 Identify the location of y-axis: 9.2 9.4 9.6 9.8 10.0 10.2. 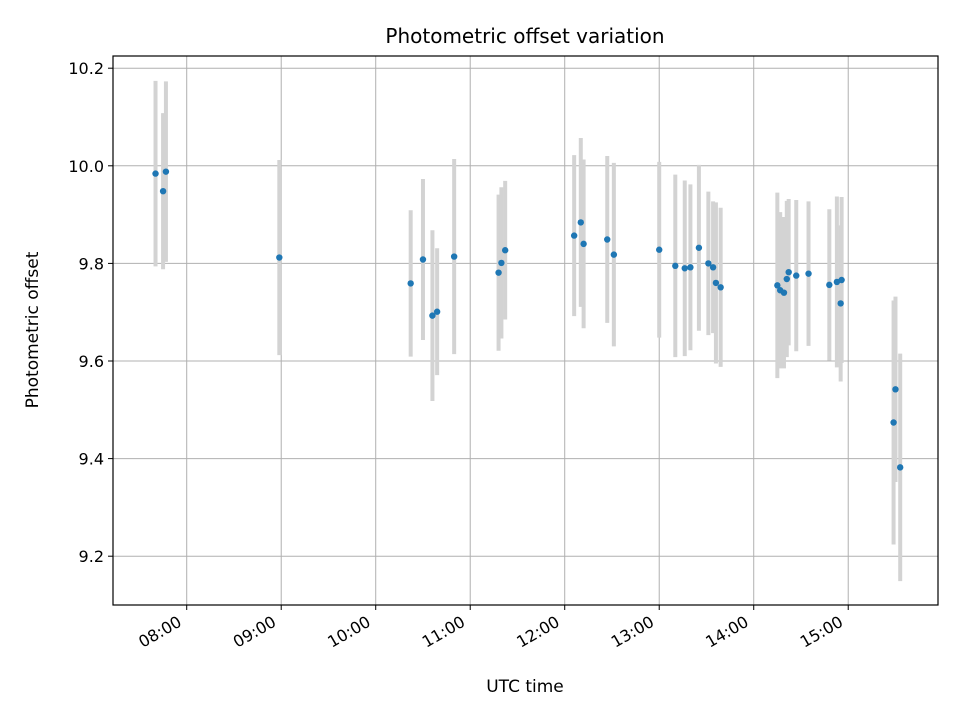
(90, 312).